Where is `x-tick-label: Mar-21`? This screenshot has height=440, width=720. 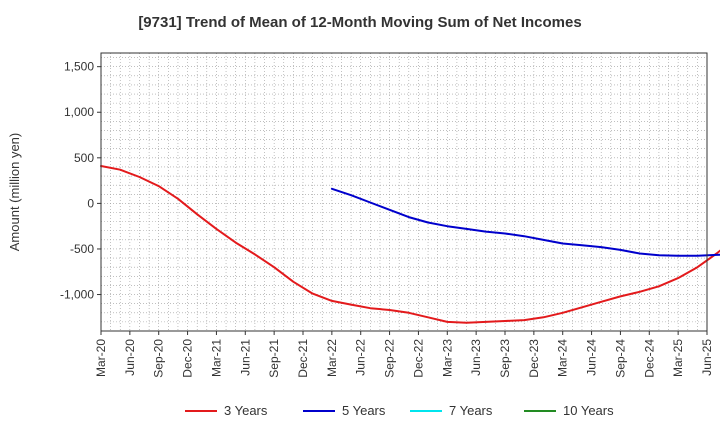
x-tick-label: Mar-21 is located at coordinates (216, 358).